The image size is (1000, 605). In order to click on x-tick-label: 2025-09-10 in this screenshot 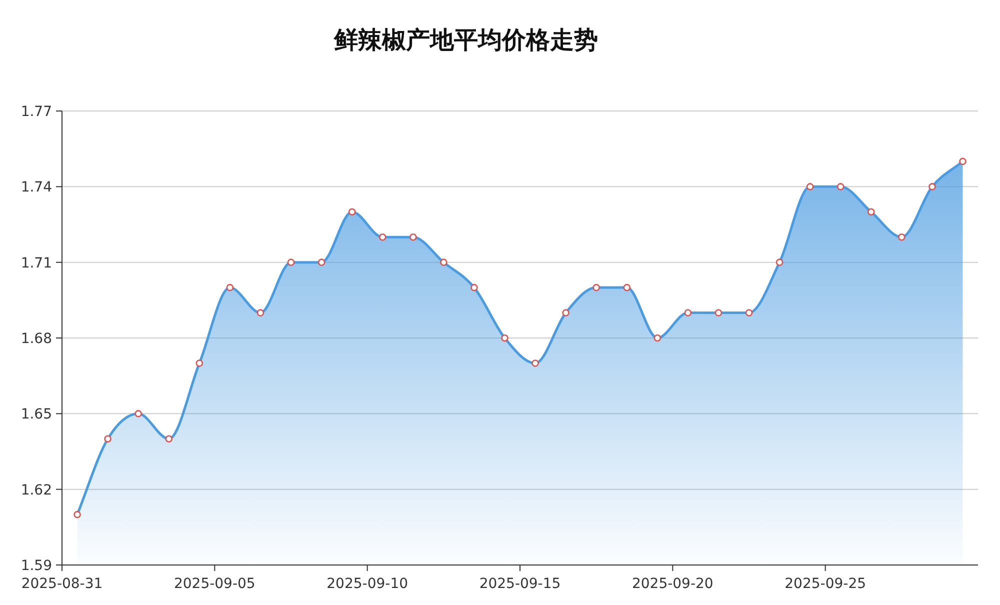, I will do `click(367, 584)`.